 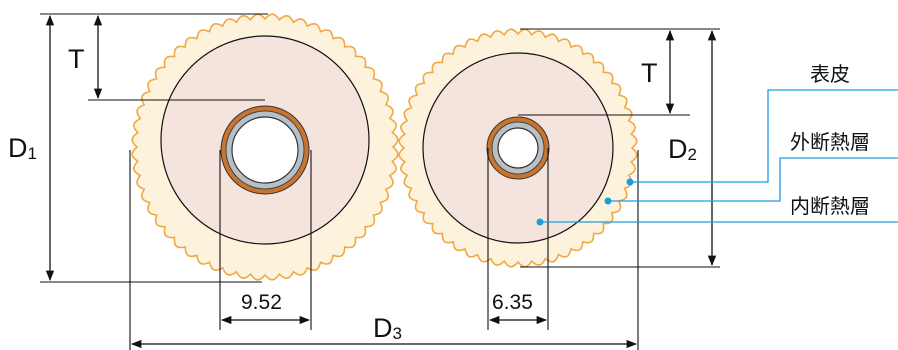 I want to click on label-dim-right: 6.35, so click(x=512, y=302).